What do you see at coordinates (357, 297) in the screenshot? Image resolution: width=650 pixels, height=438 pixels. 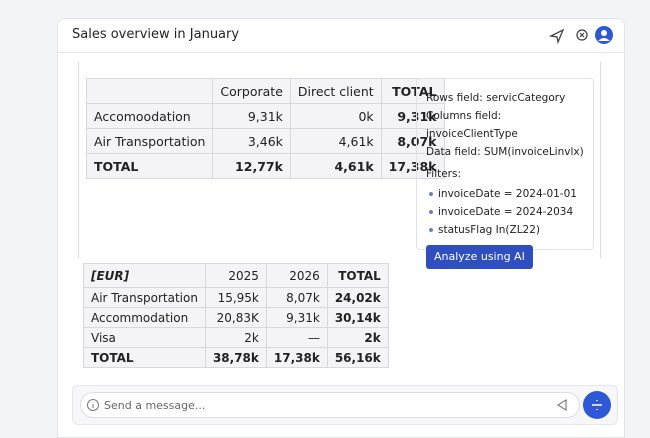 I see `cell: 24,02k` at bounding box center [357, 297].